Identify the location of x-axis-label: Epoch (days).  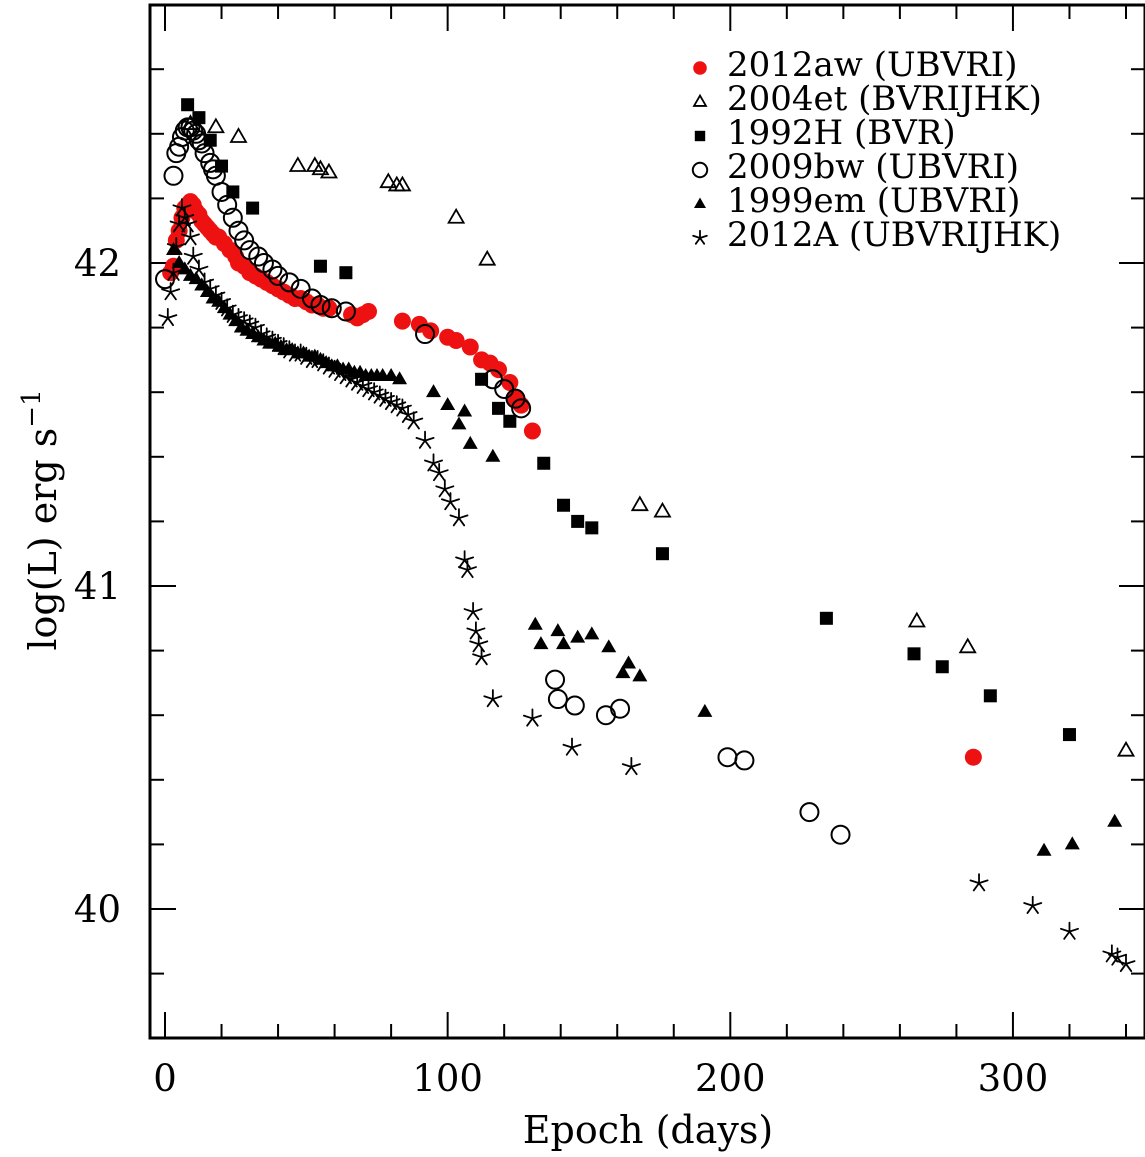
(648, 1130).